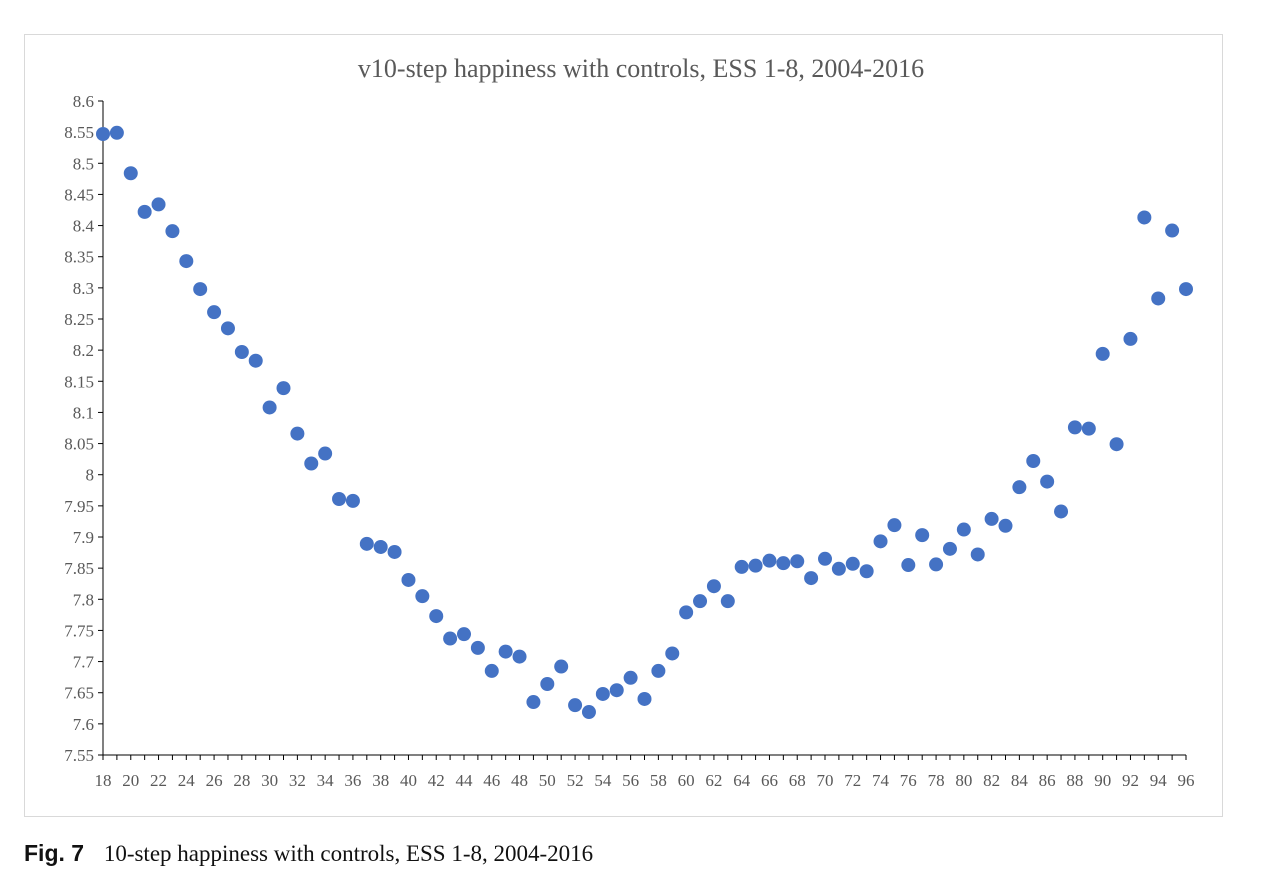 This screenshot has width=1276, height=888. I want to click on x-tick-label: 64, so click(742, 780).